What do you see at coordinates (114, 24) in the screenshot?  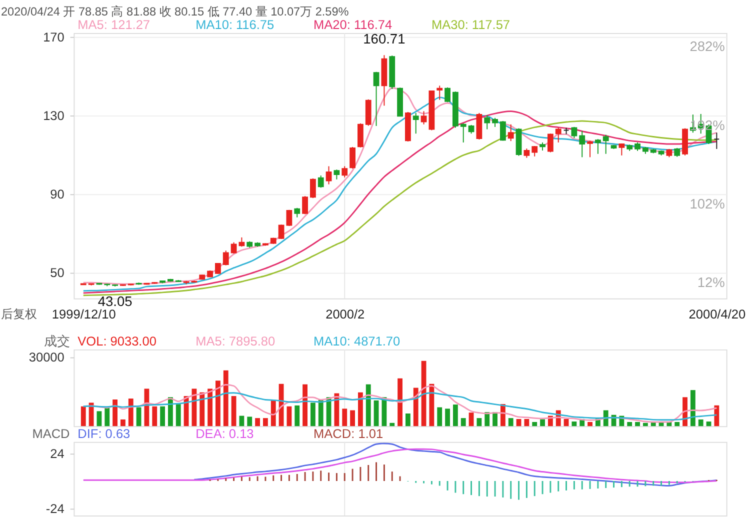 I see `text: MA5: 121.27` at bounding box center [114, 24].